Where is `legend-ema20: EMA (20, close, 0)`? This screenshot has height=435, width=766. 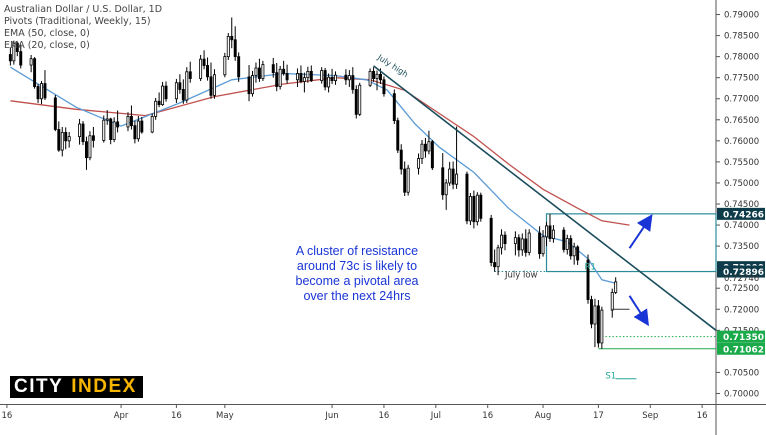
legend-ema20: EMA (20, close, 0) is located at coordinates (47, 45).